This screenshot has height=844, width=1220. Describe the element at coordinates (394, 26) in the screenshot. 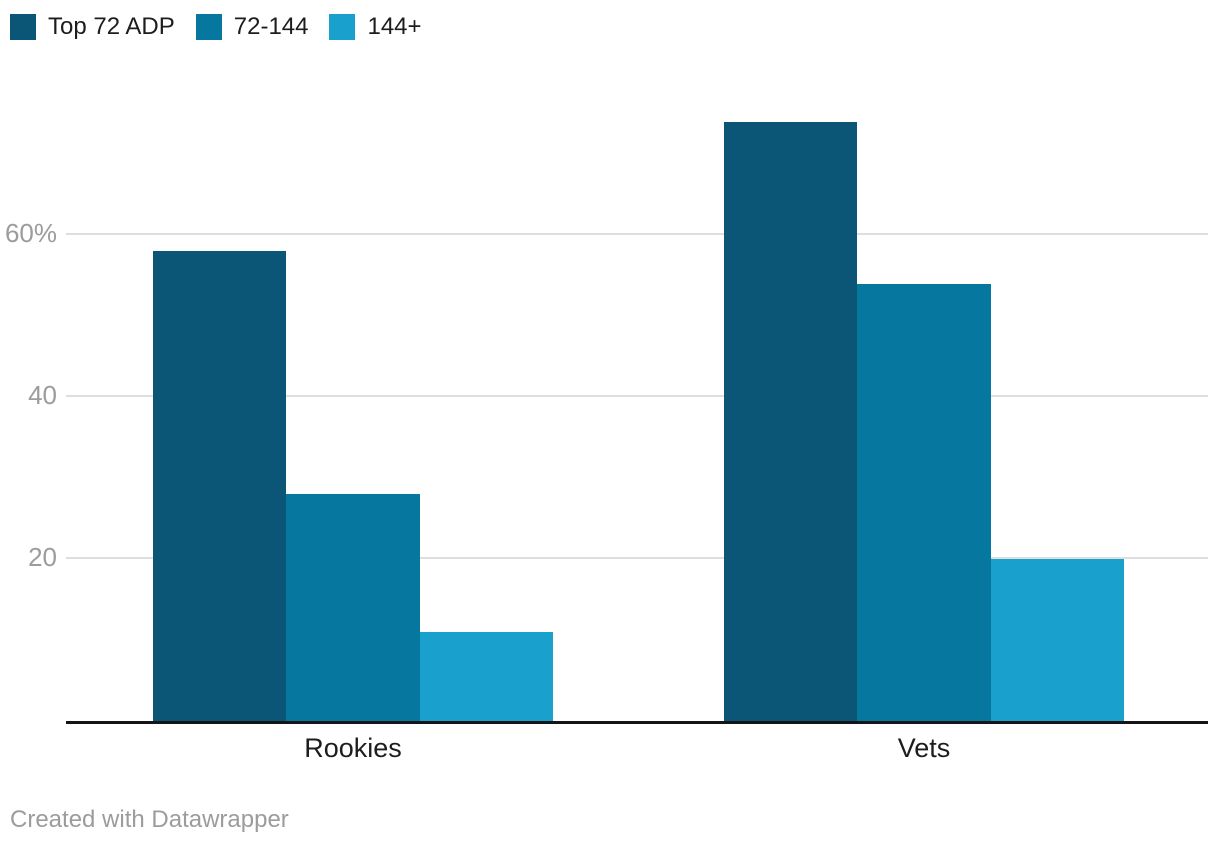

I see `legend-label: 144+` at that location.